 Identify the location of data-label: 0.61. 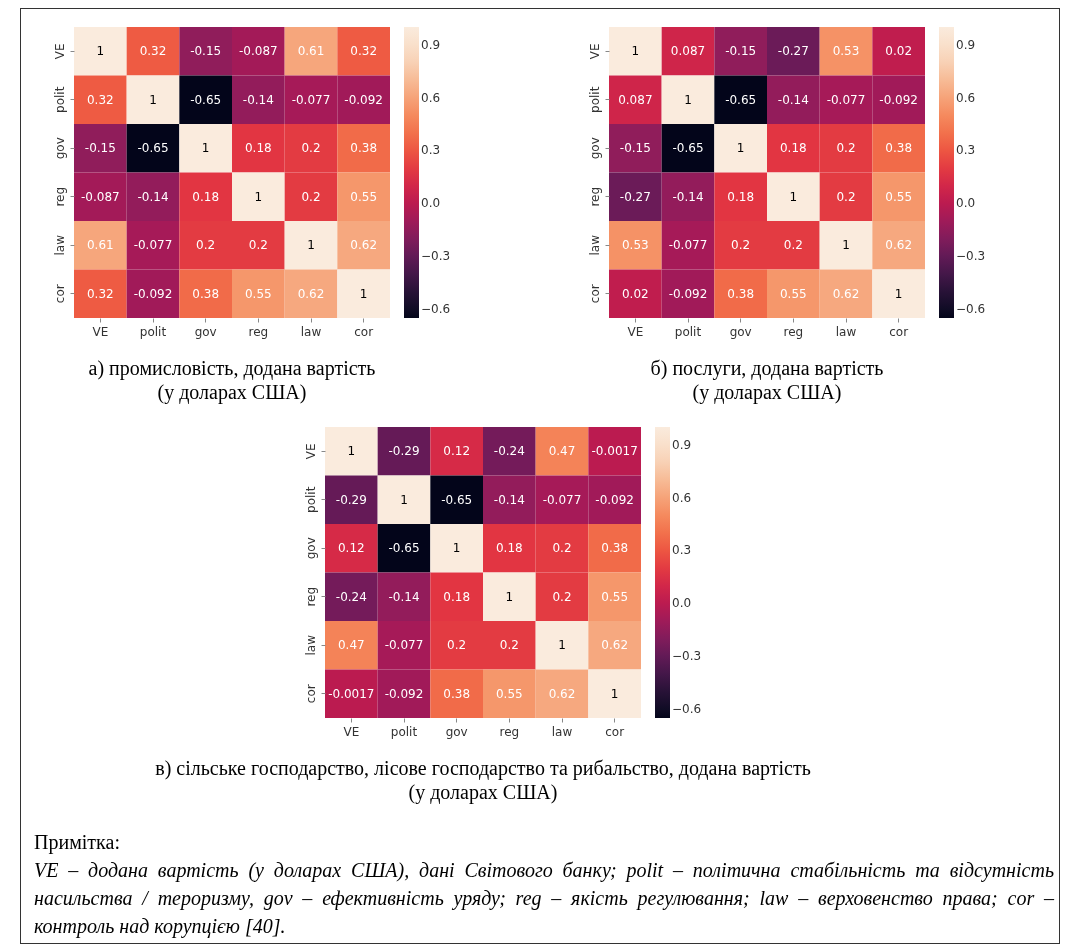
(311, 51).